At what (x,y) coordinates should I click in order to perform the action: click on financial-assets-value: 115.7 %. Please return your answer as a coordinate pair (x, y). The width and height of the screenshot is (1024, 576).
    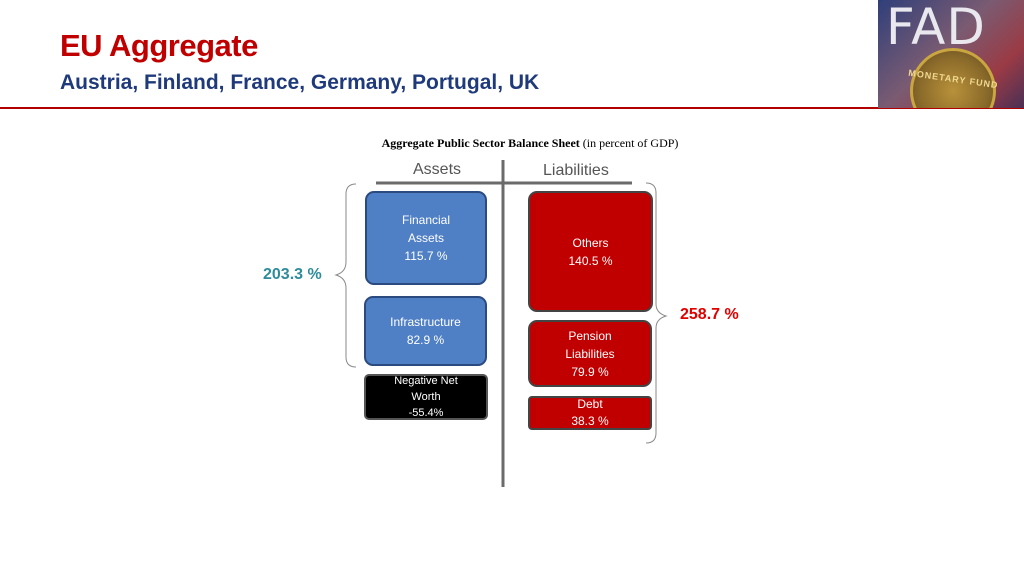
    Looking at the image, I should click on (426, 256).